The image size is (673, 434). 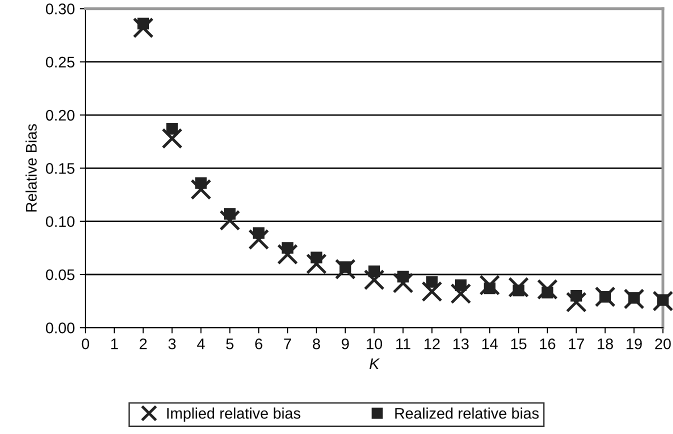 What do you see at coordinates (60, 328) in the screenshot?
I see `y-tick-label: 0.00` at bounding box center [60, 328].